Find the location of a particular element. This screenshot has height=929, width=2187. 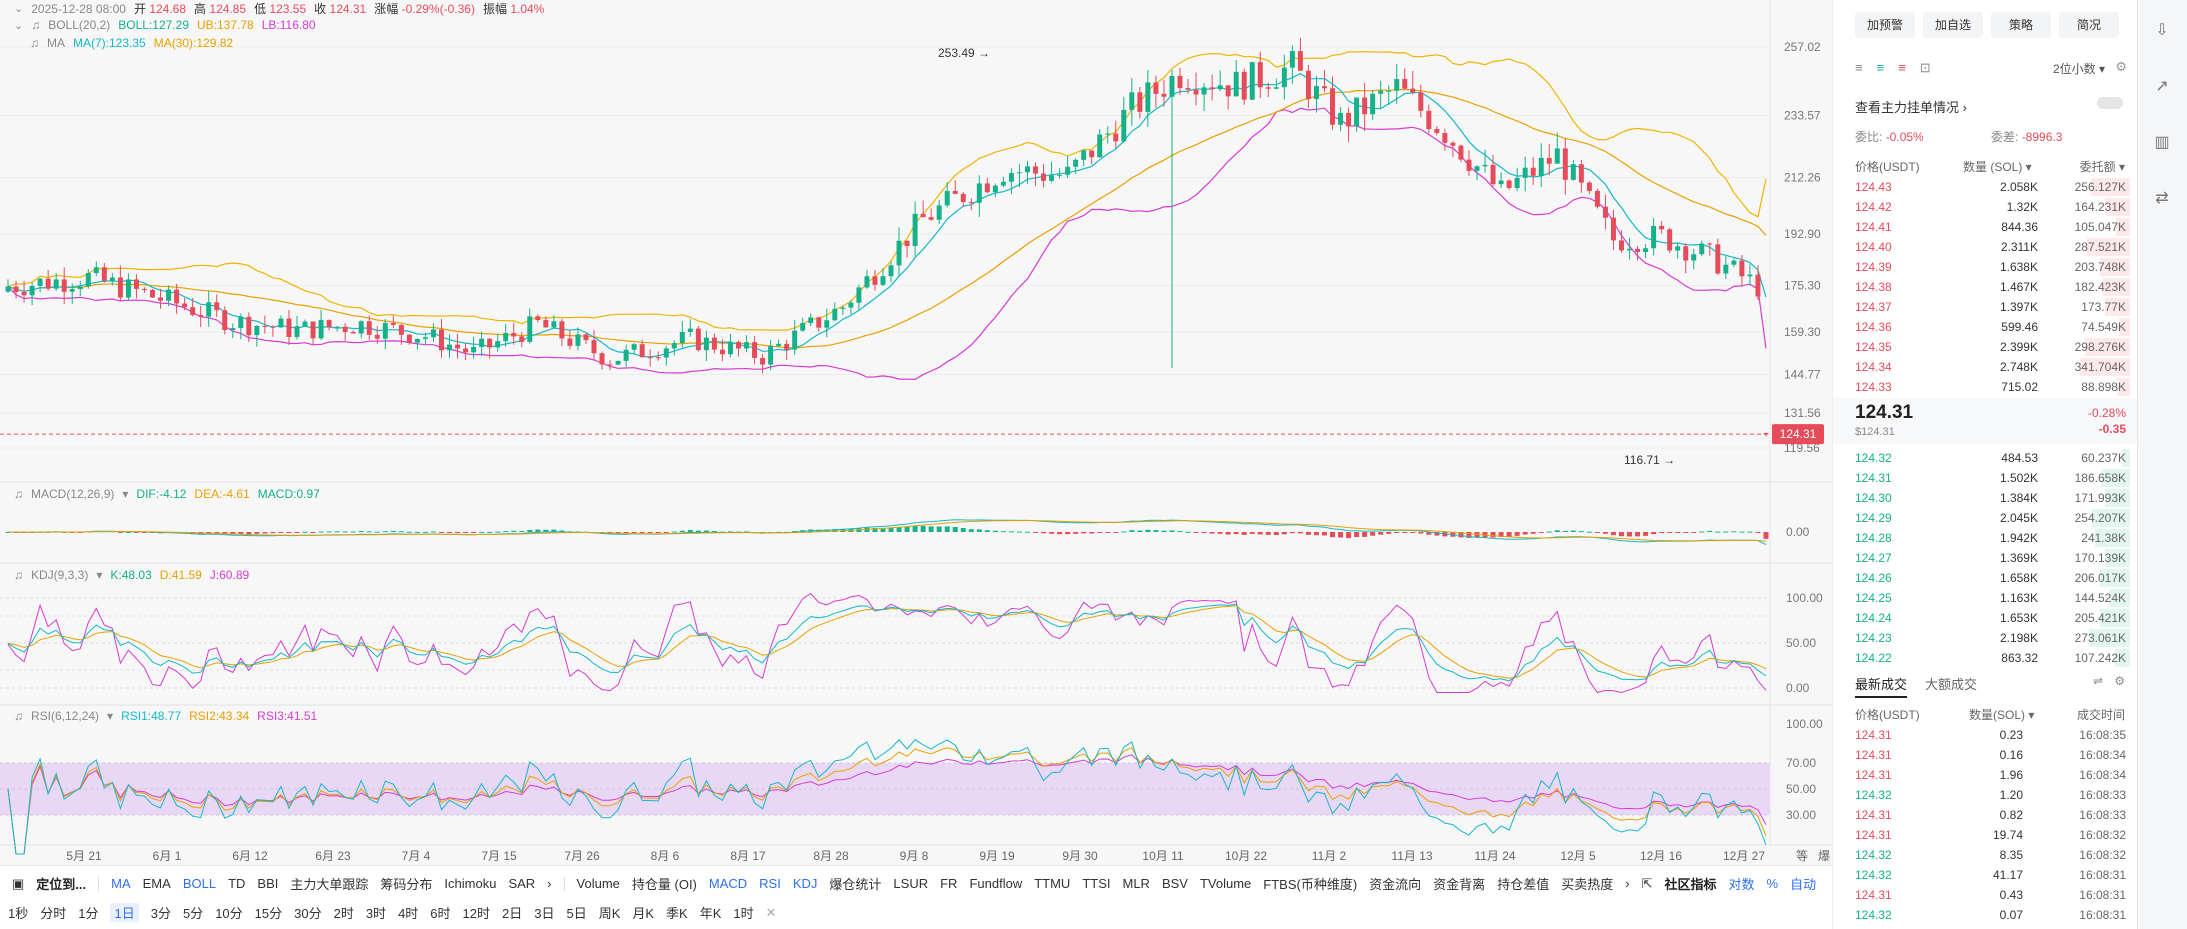

sub-indicator-9: TTMU is located at coordinates (1052, 883).